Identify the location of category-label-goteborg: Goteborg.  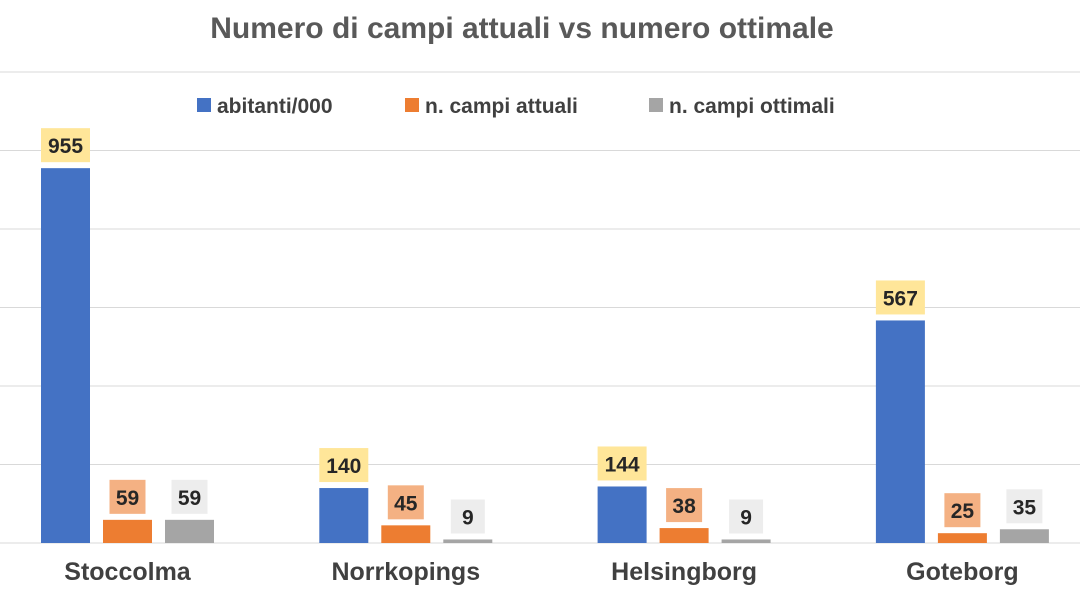
(962, 572).